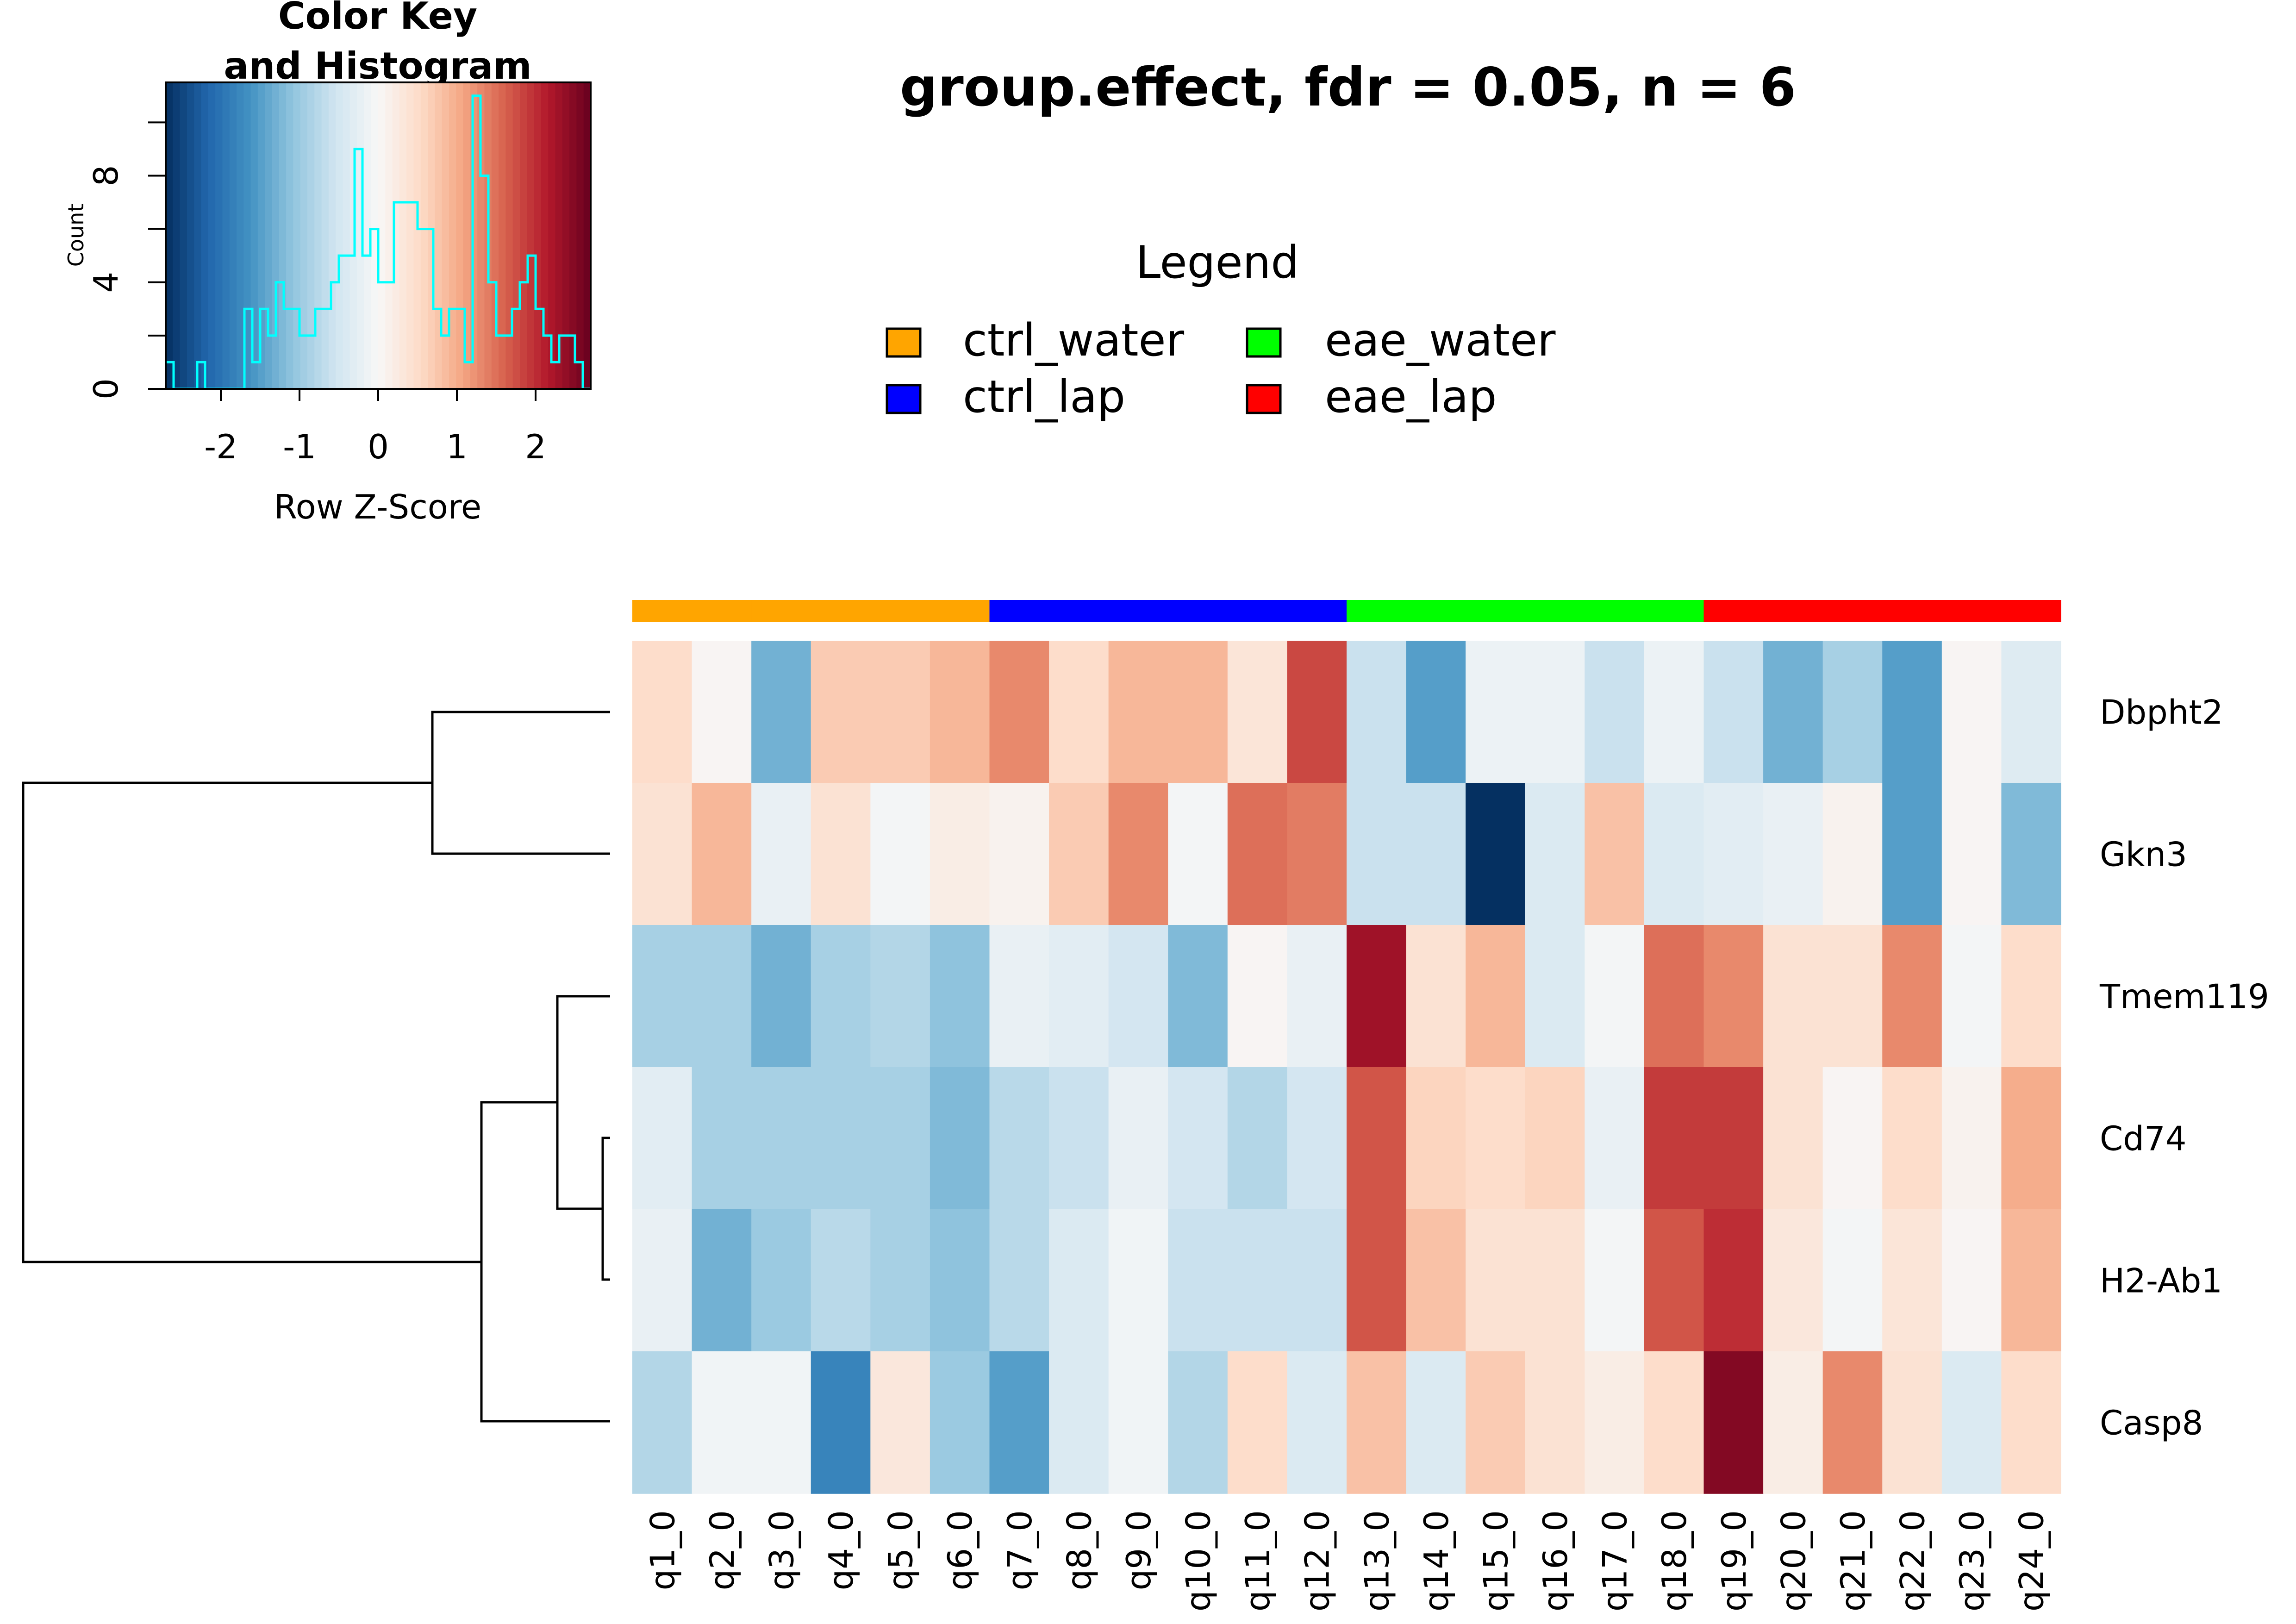  What do you see at coordinates (220, 446) in the screenshot?
I see `color-key-xtick-label: -2` at bounding box center [220, 446].